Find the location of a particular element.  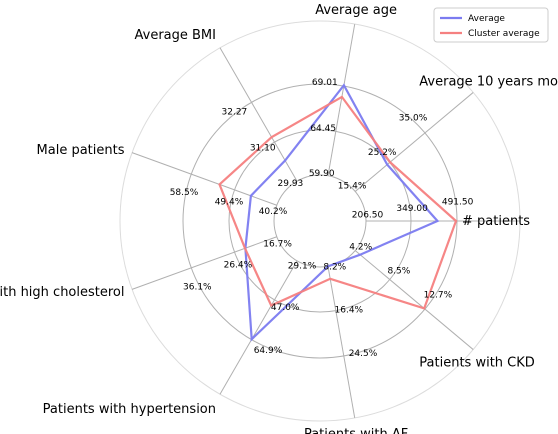

tick-label: 59.90 is located at coordinates (322, 174).